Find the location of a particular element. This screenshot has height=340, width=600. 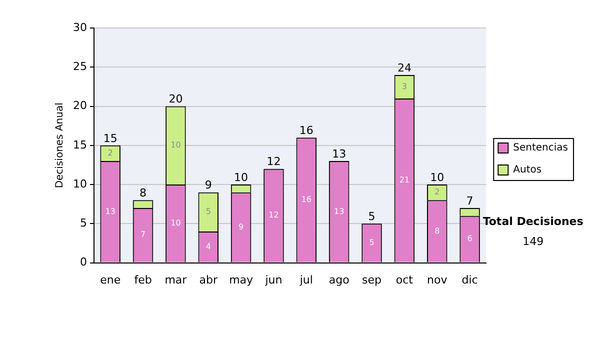

y-tick-label: 30 is located at coordinates (79, 27).